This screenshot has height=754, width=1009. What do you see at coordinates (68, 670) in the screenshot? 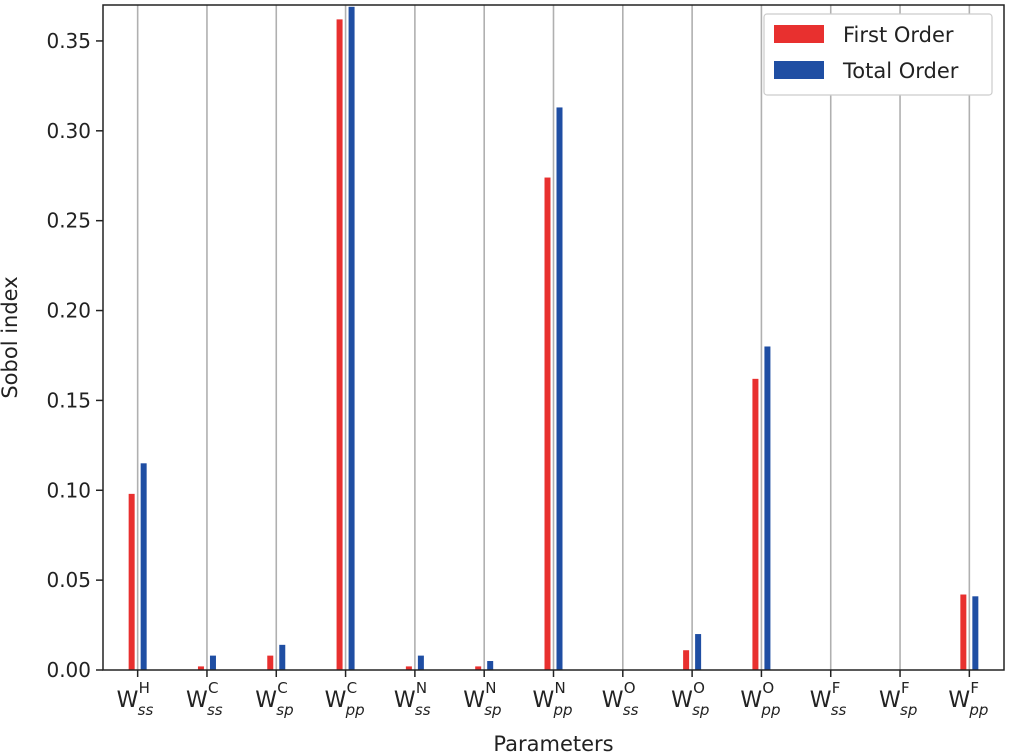
I see `y-tick-label: 0.00` at bounding box center [68, 670].